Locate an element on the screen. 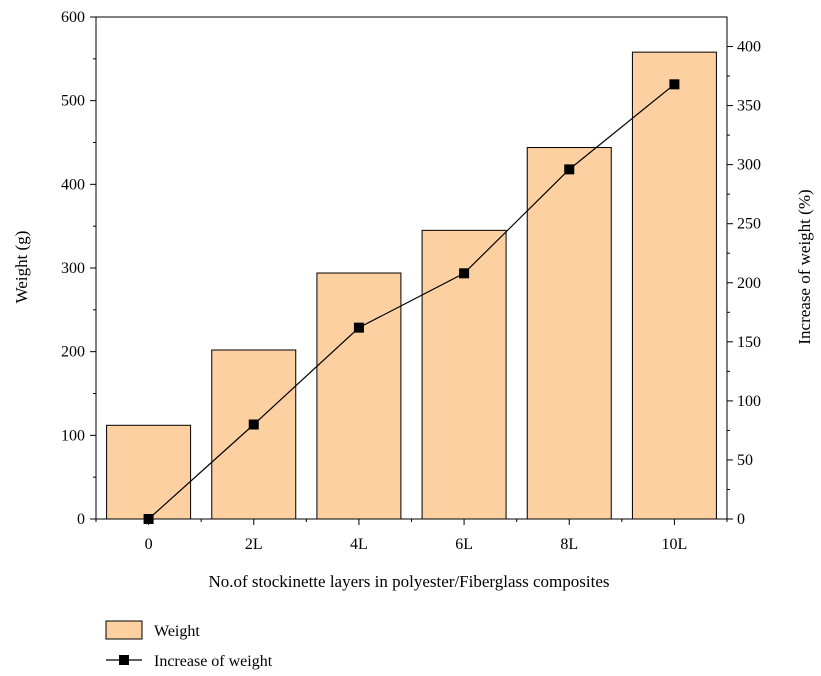 This screenshot has height=676, width=821. y-axis-title: Weight (g) is located at coordinates (21, 267).